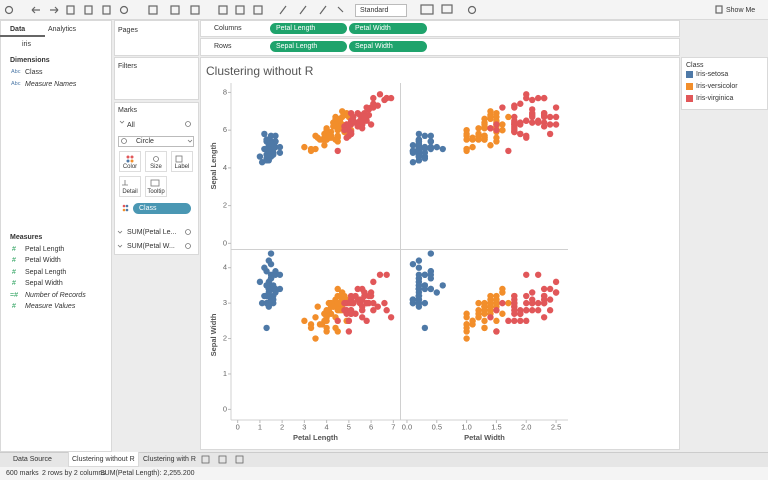  I want to click on show-me: Show Me, so click(741, 10).